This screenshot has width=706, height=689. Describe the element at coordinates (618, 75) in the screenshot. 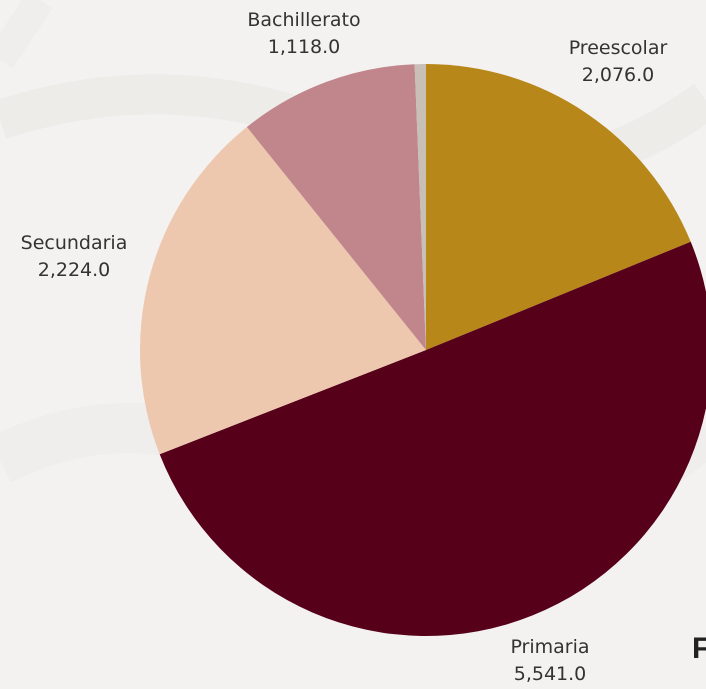

I see `slice-value-preescolar: 2,076.0` at that location.